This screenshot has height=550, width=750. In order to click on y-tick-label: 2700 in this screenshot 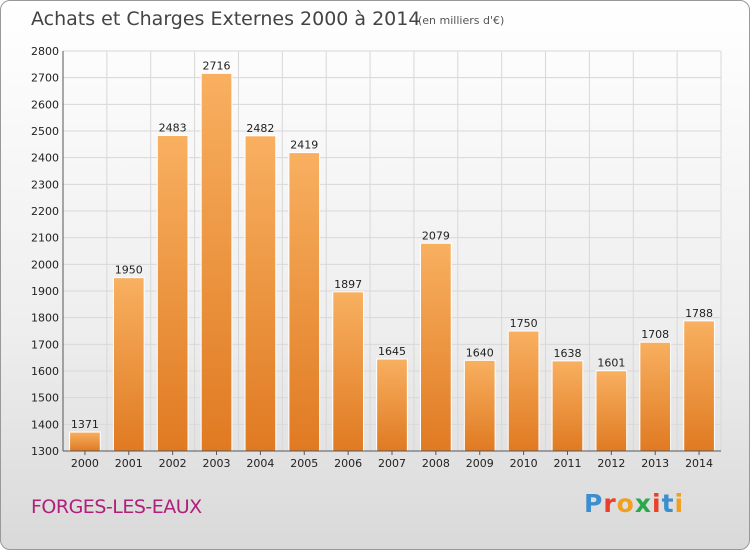, I will do `click(45, 78)`.